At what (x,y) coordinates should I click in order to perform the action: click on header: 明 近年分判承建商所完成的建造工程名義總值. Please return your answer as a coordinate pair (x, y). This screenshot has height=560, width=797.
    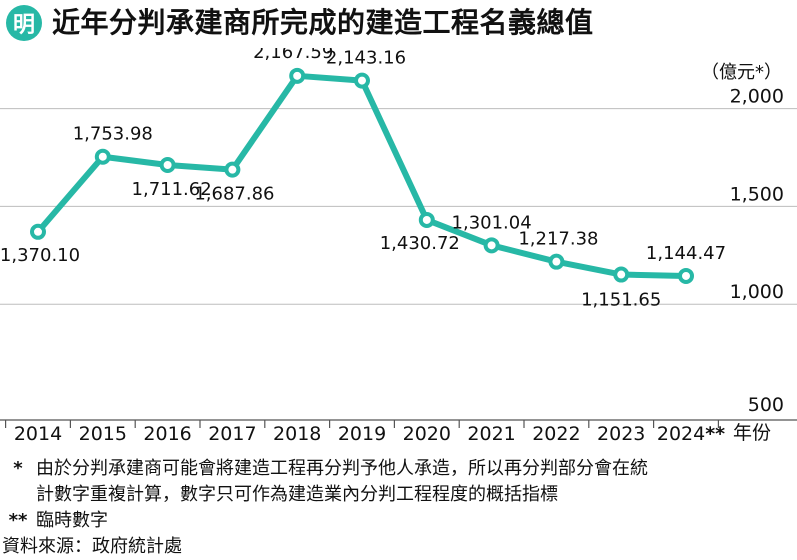
    Looking at the image, I should click on (398, 24).